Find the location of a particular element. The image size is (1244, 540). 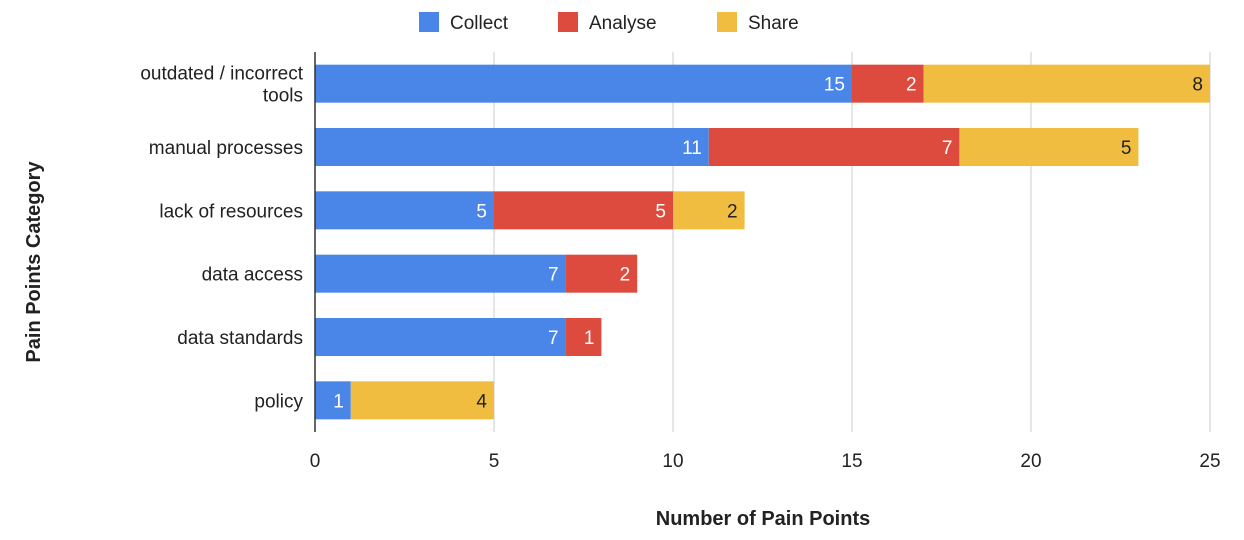

data-label: 15 is located at coordinates (834, 85).